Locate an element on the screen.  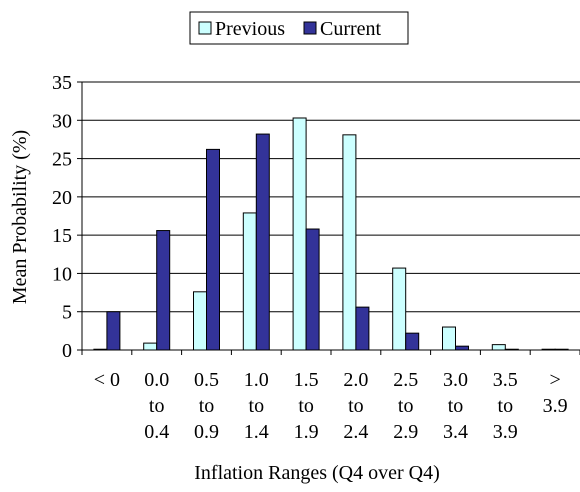
x-tick-label: 2.5 is located at coordinates (405, 380).